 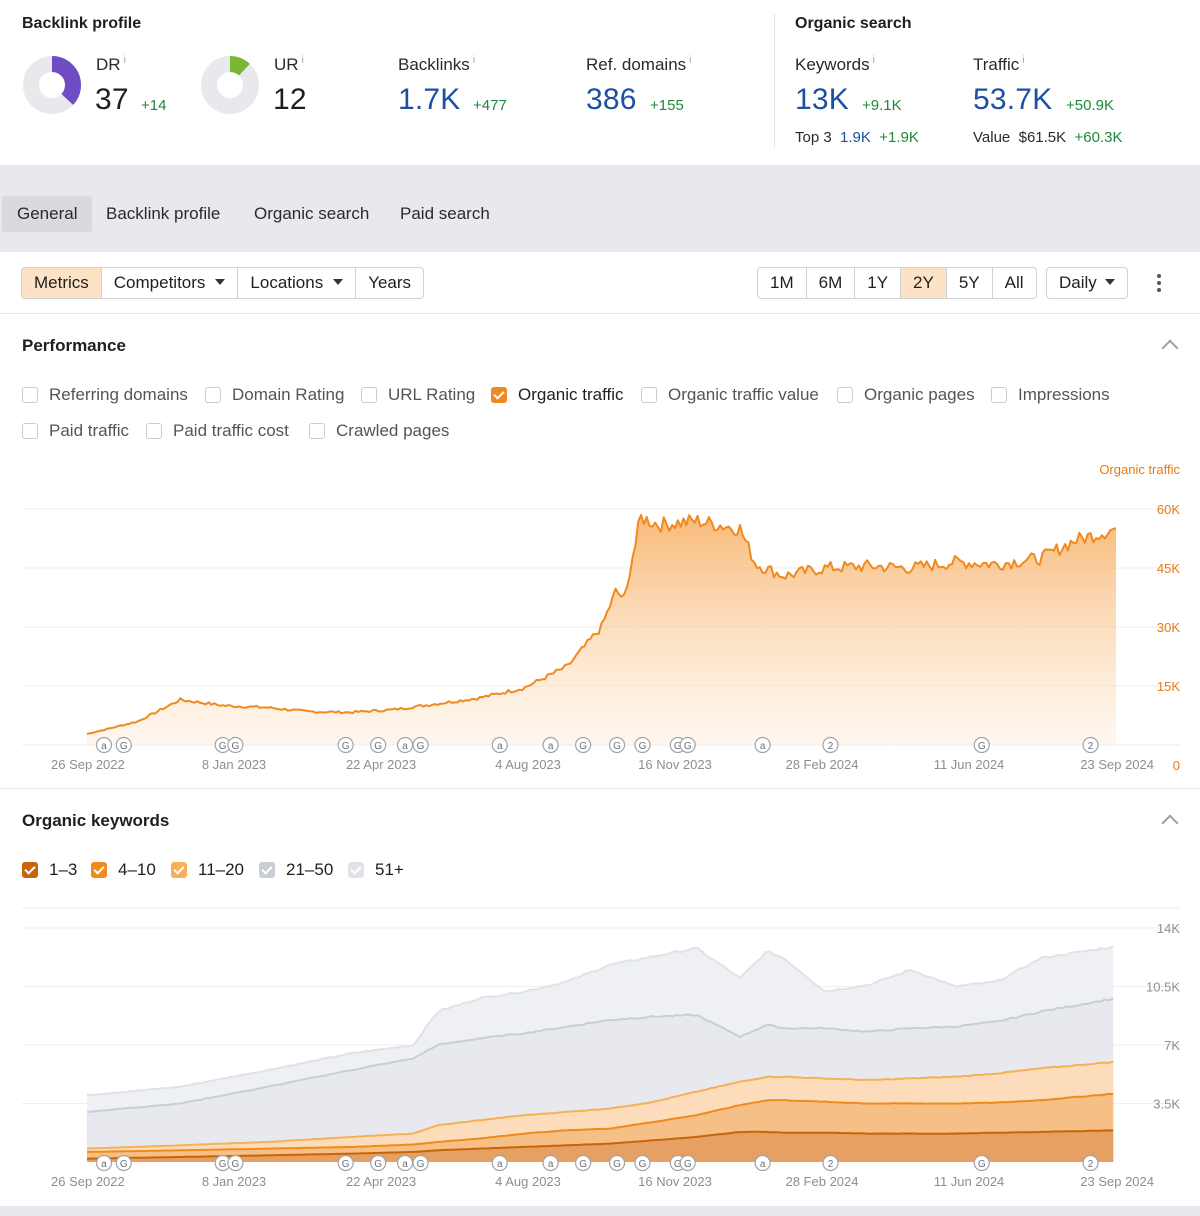 What do you see at coordinates (878, 283) in the screenshot?
I see `range-1y-button: 1Y` at bounding box center [878, 283].